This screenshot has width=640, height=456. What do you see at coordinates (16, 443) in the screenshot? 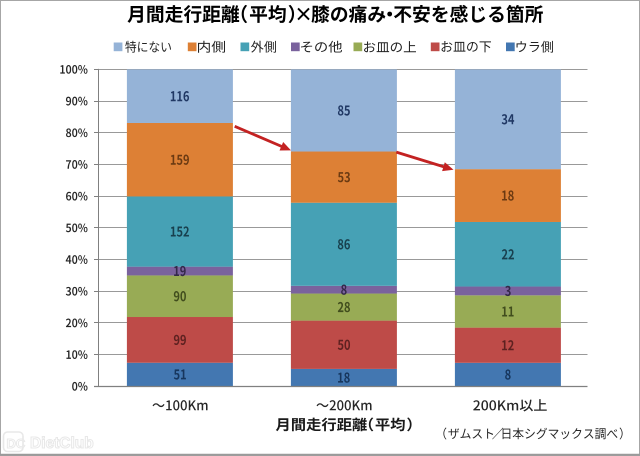
I see `svg-text: DC` at bounding box center [16, 443].